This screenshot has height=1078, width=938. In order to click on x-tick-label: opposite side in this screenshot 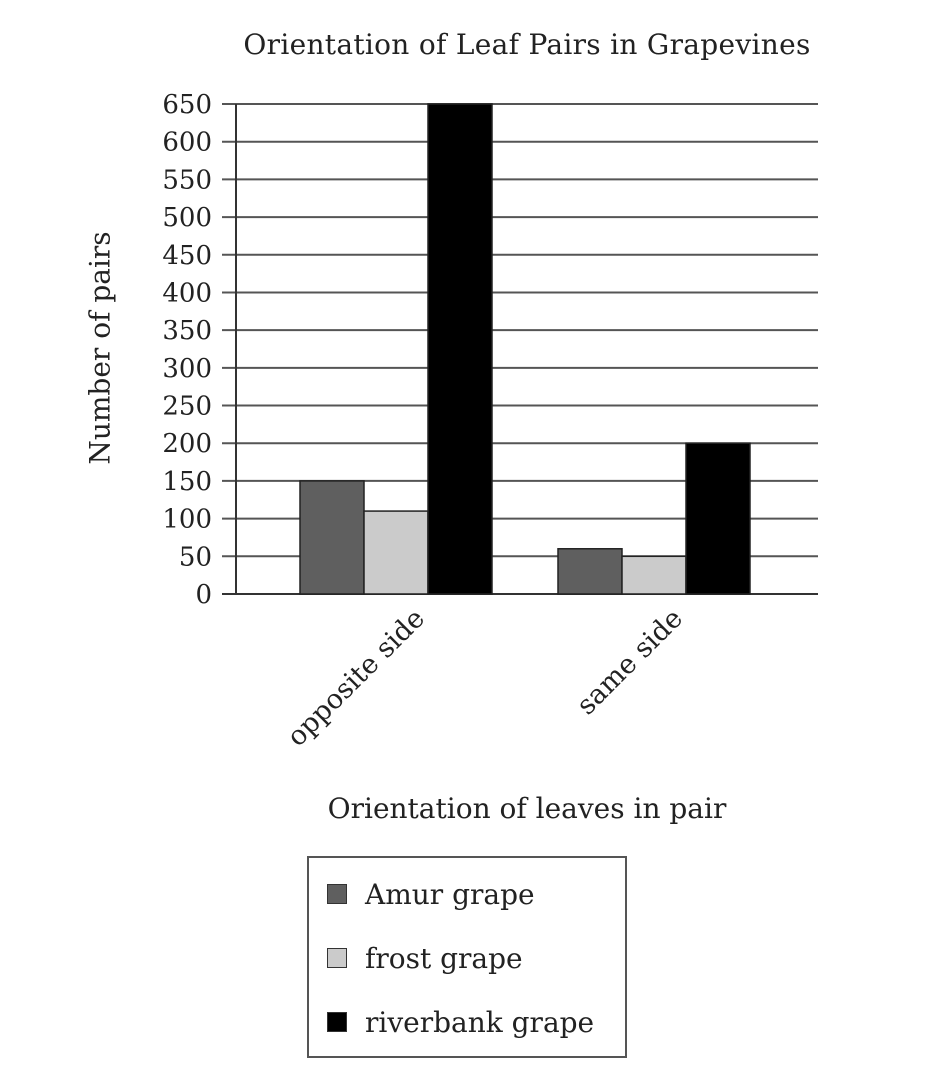, I will do `click(356, 678)`.